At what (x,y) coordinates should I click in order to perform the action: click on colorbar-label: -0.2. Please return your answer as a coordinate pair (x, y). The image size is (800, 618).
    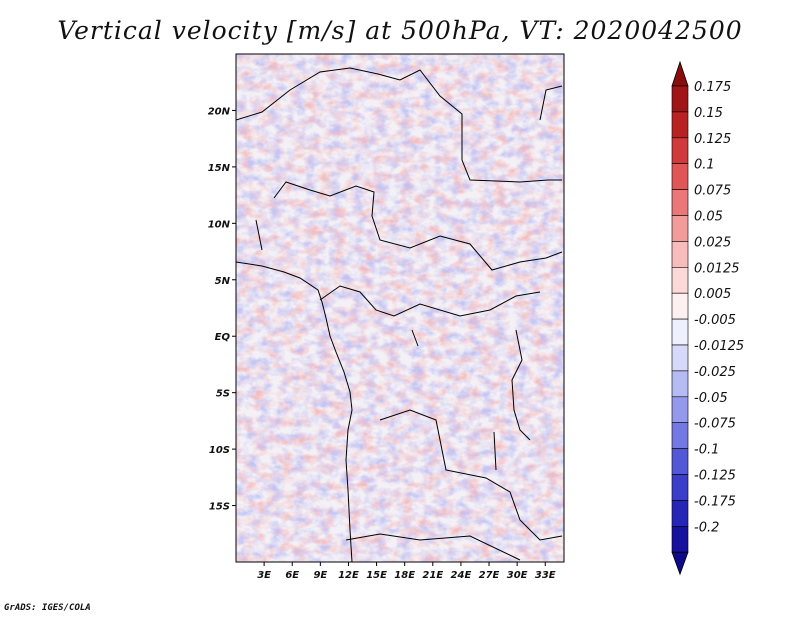
    Looking at the image, I should click on (706, 527).